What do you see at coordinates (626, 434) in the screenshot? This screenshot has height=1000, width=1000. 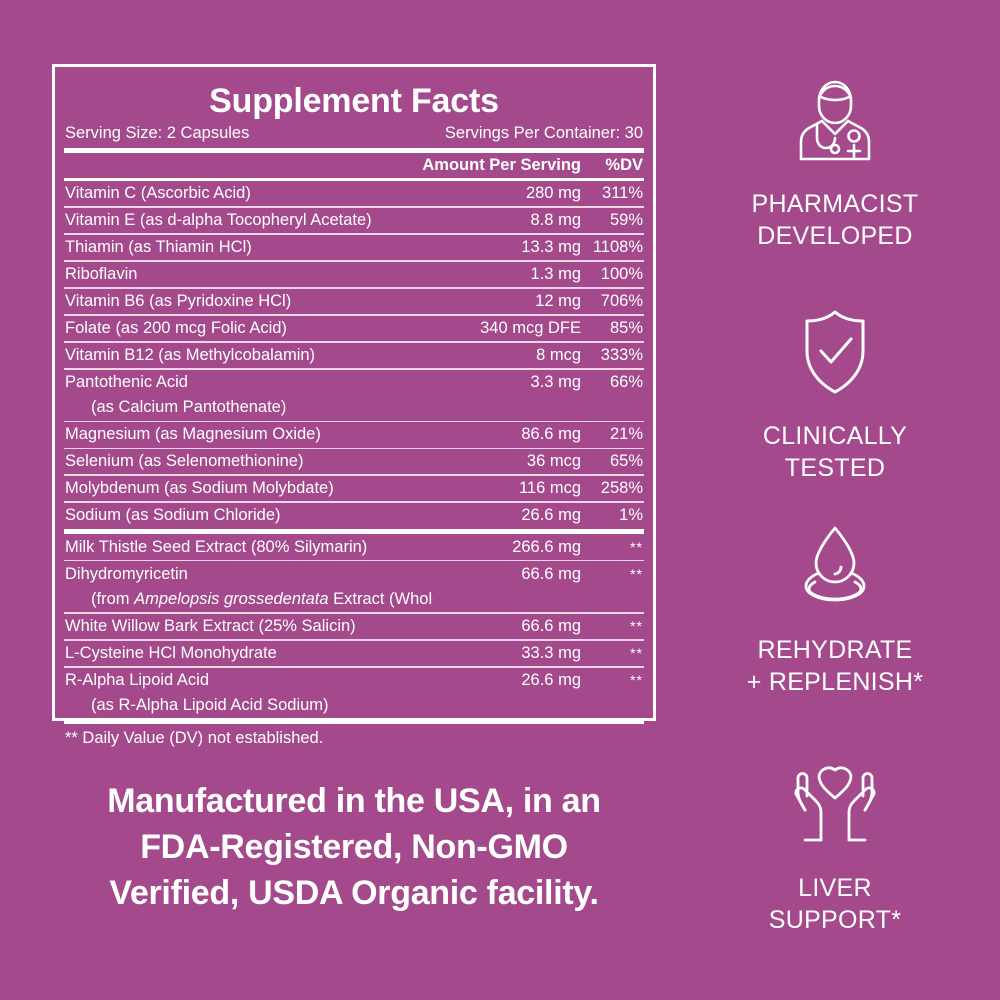 I see `nutrient-daily-value: 21%` at bounding box center [626, 434].